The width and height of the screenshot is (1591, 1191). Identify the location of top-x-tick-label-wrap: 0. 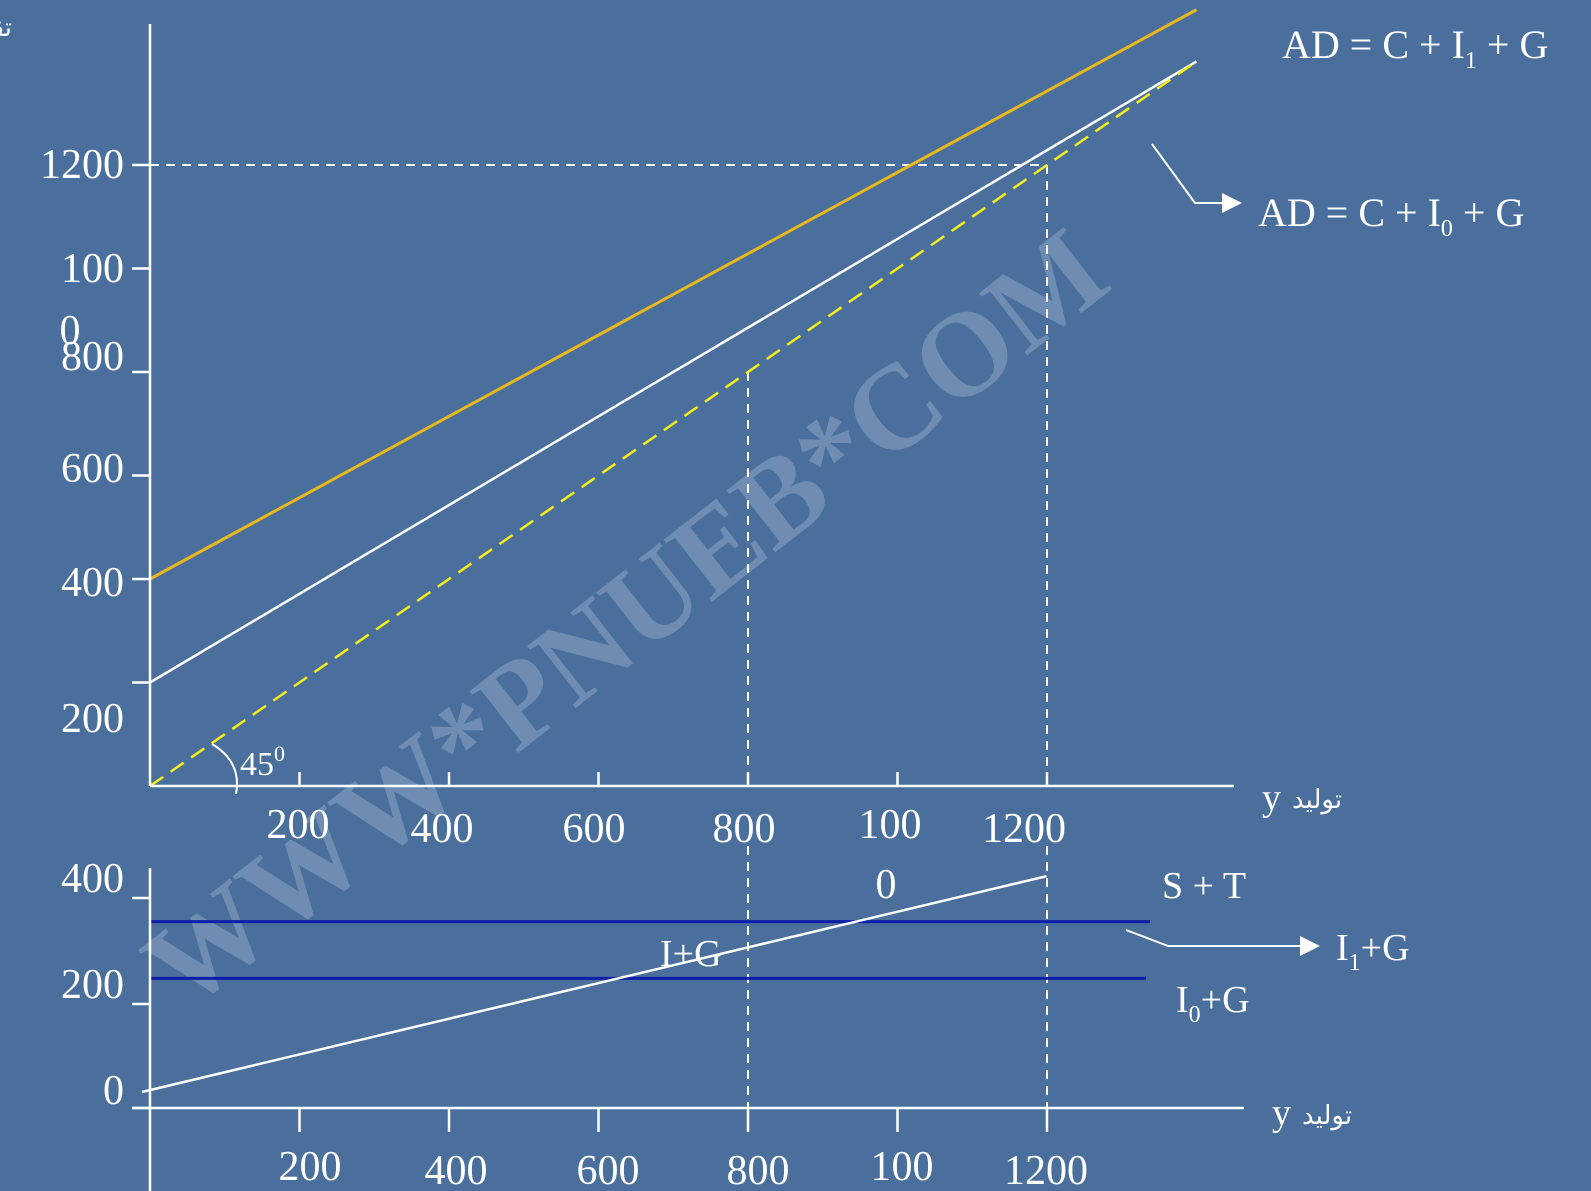
(886, 885).